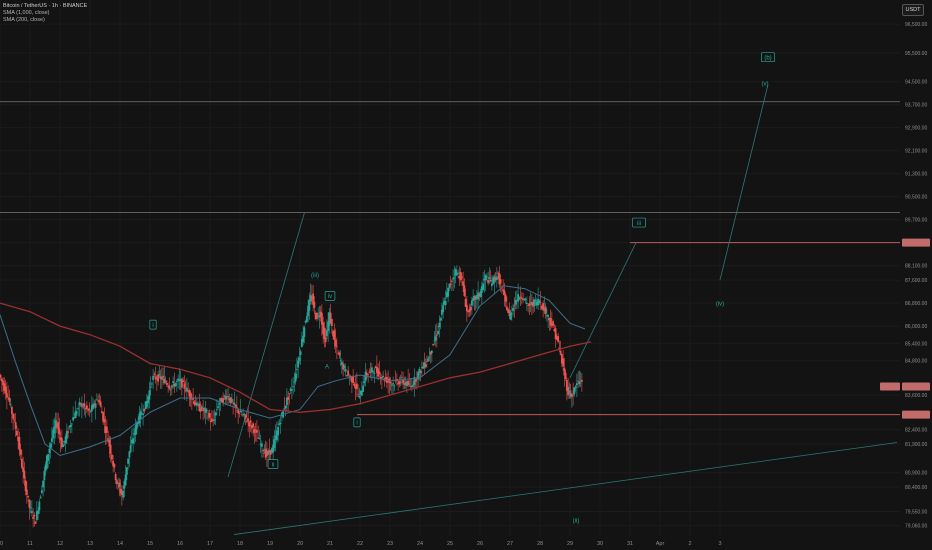 This screenshot has width=932, height=550. I want to click on date-tick-label: 20, so click(300, 544).